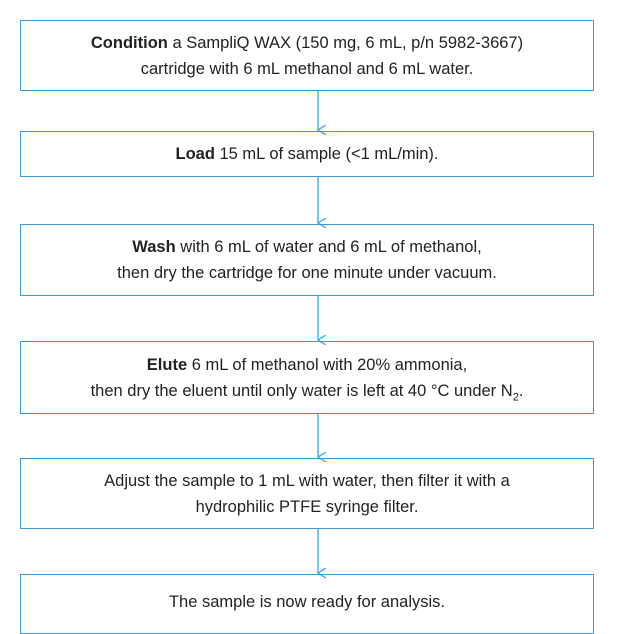 The image size is (617, 634). I want to click on step-line: The sample is now ready for analysis., so click(307, 602).